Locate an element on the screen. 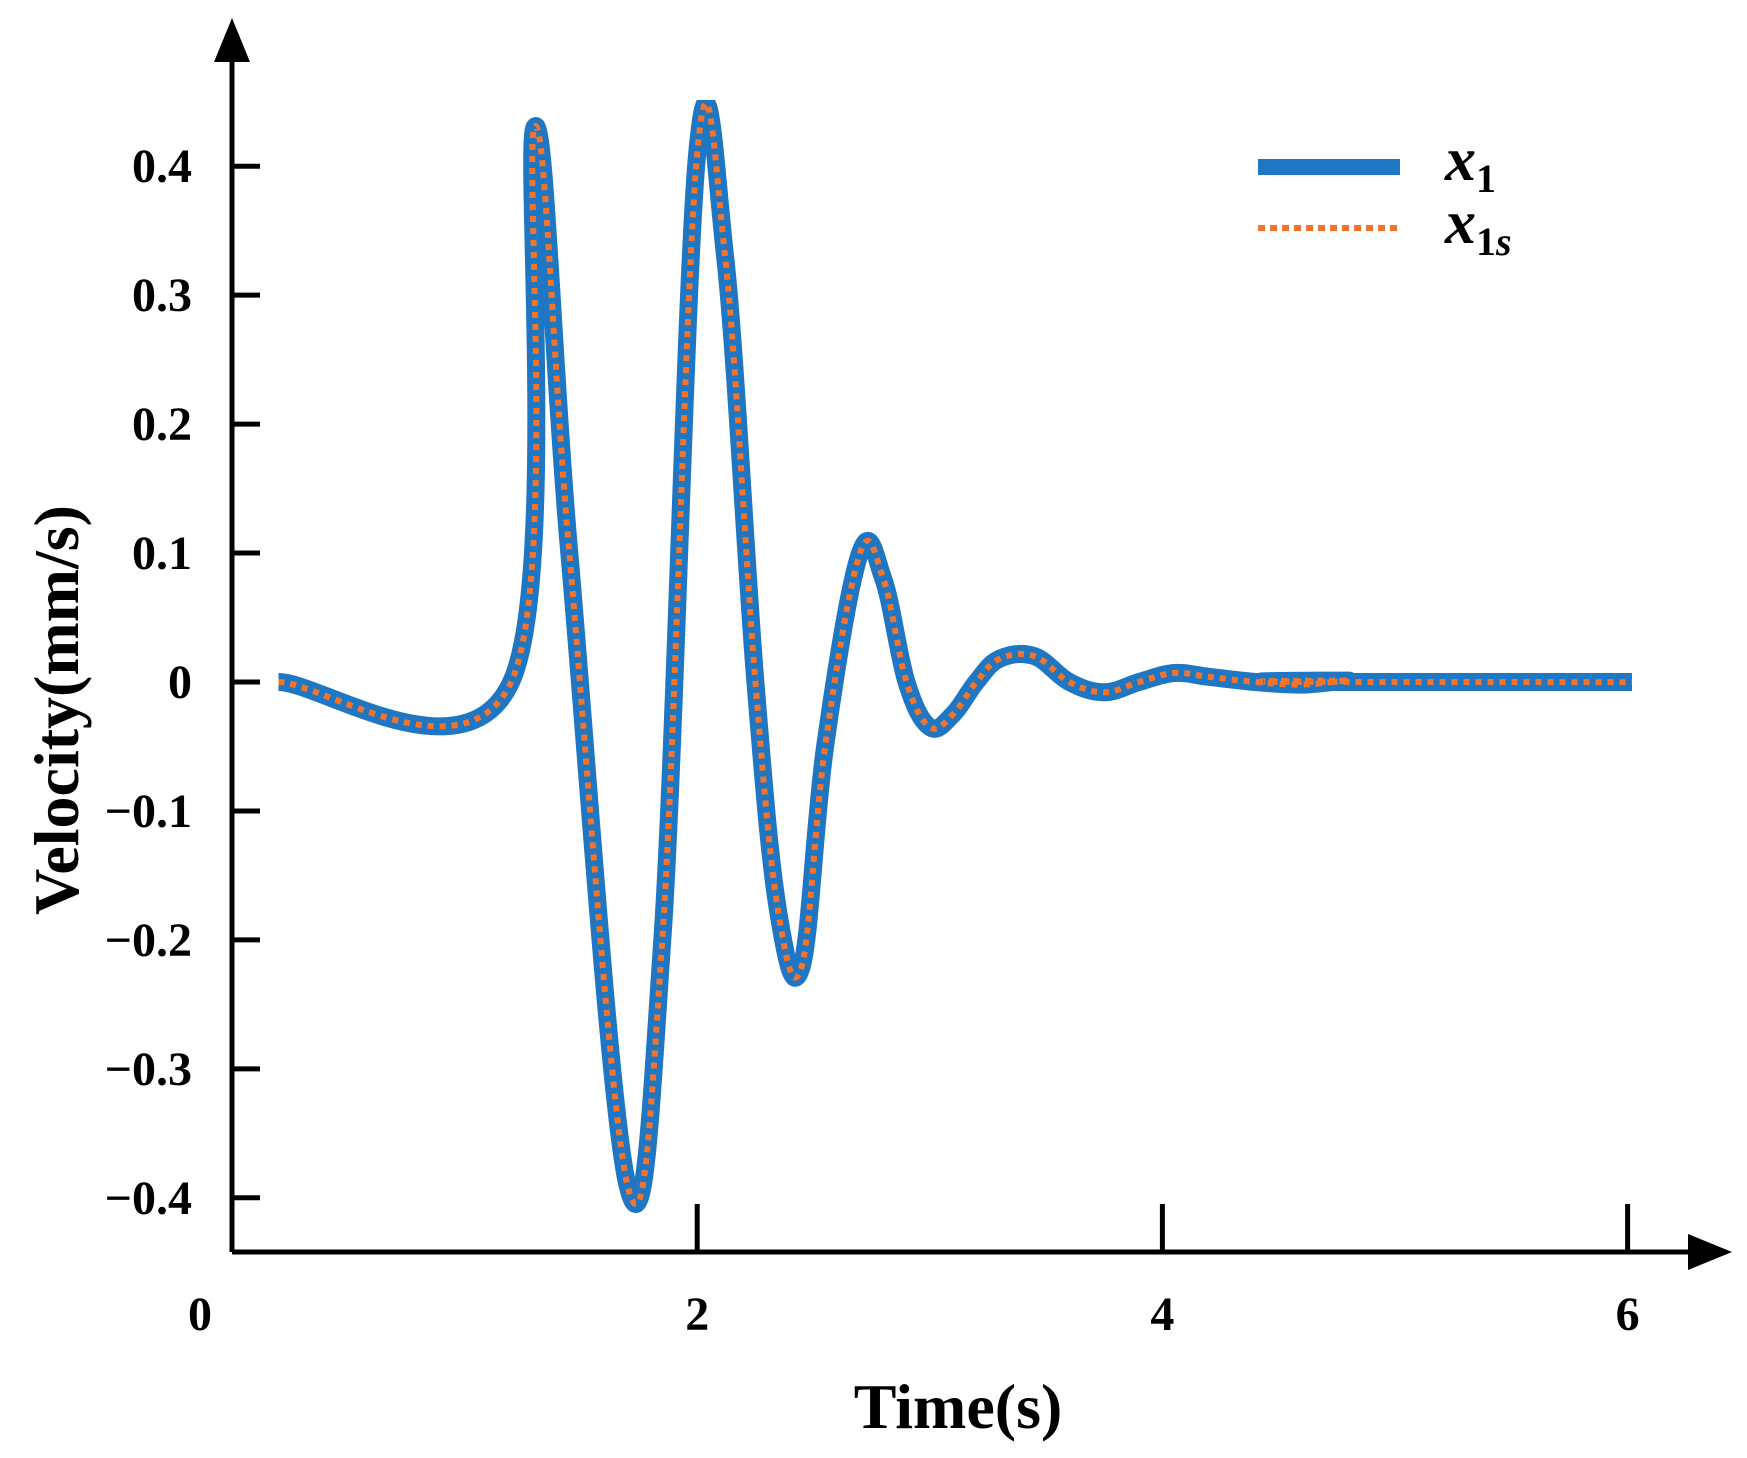 This screenshot has height=1458, width=1747. x-tick-label: 6 is located at coordinates (1628, 1314).